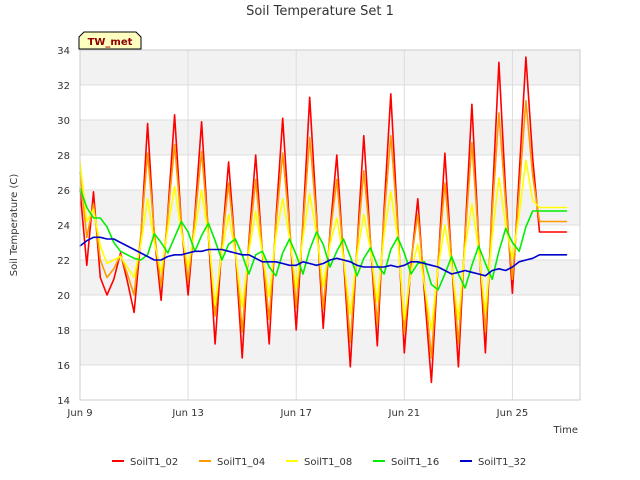 The image size is (640, 480). What do you see at coordinates (404, 413) in the screenshot?
I see `x-tick-label: Jun 21` at bounding box center [404, 413].